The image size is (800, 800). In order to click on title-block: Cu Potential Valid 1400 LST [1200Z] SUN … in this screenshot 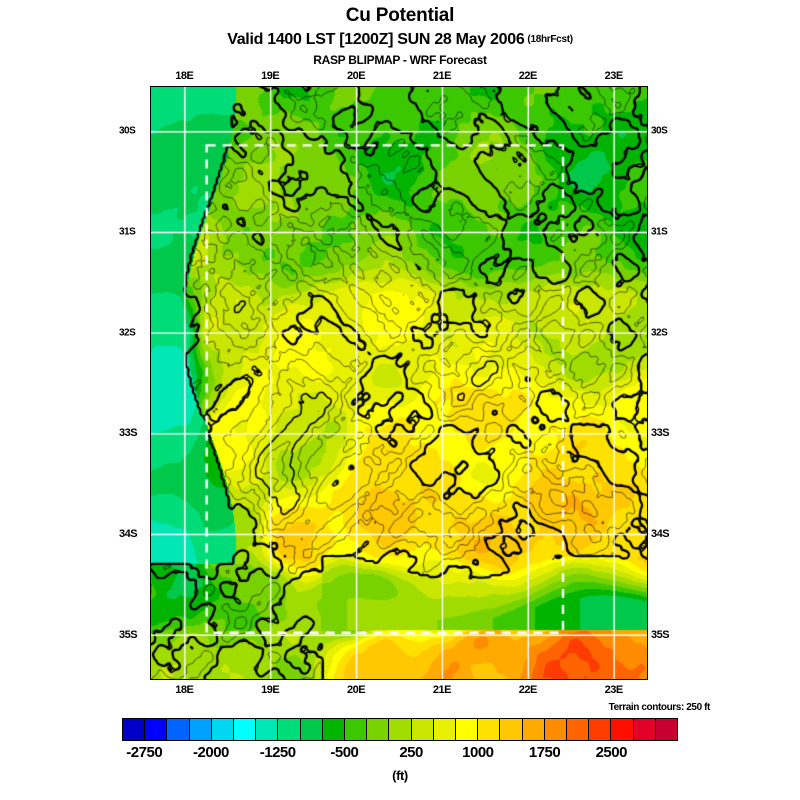, I will do `click(400, 34)`.